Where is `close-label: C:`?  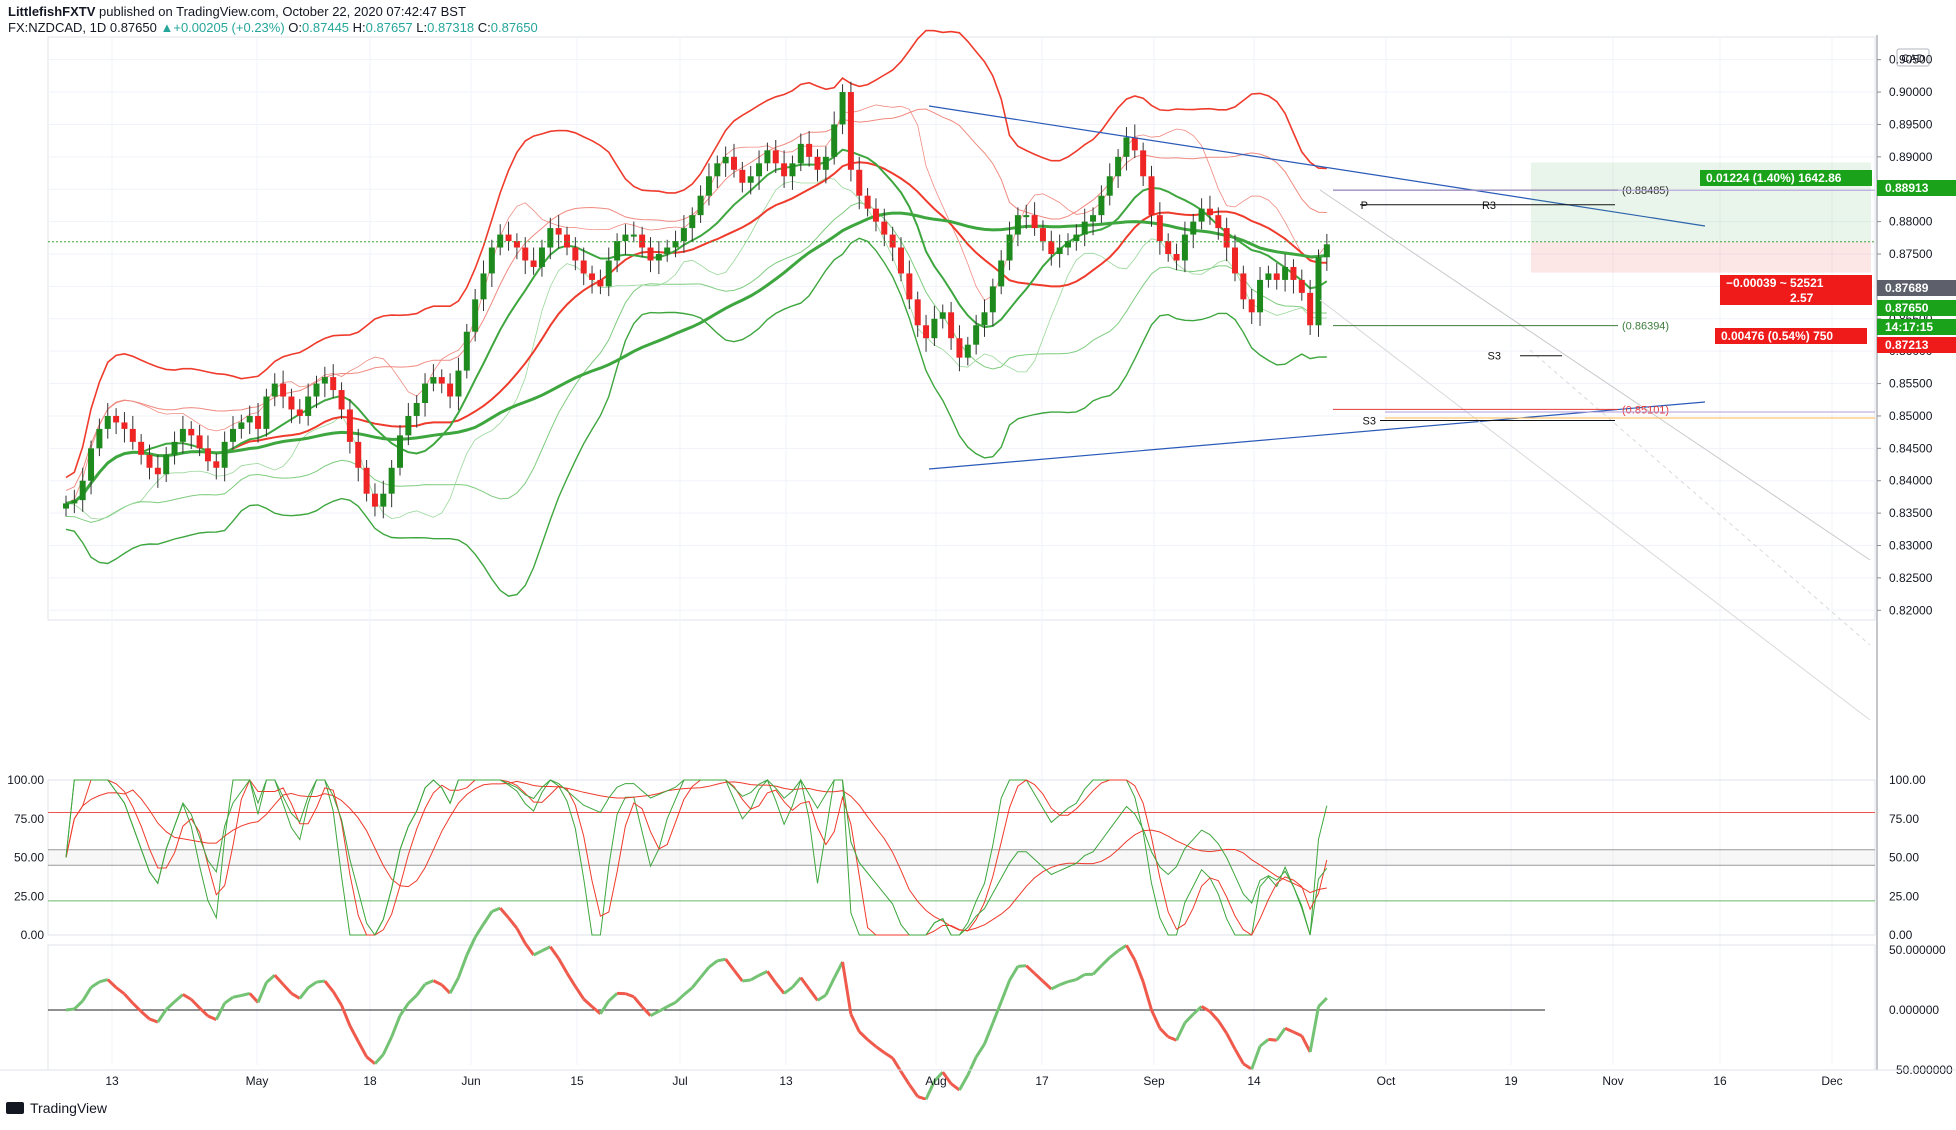
close-label: C: is located at coordinates (484, 27).